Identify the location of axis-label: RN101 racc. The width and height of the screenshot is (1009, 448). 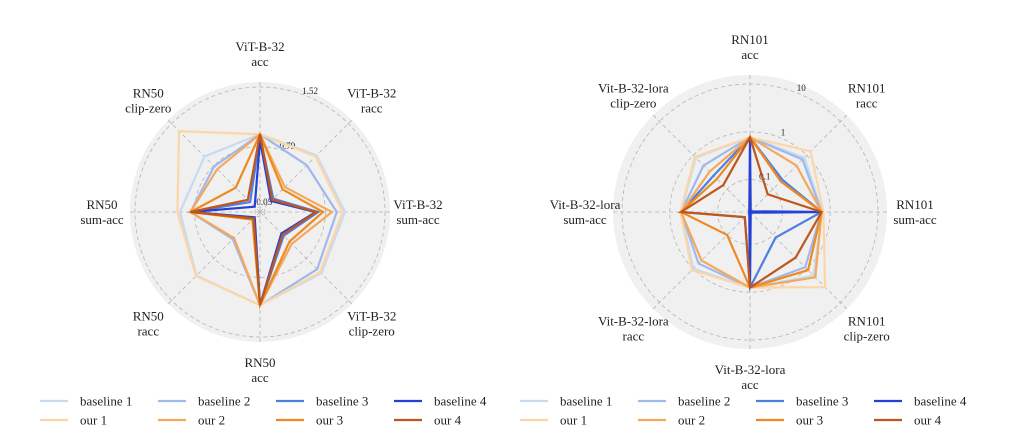
(867, 95).